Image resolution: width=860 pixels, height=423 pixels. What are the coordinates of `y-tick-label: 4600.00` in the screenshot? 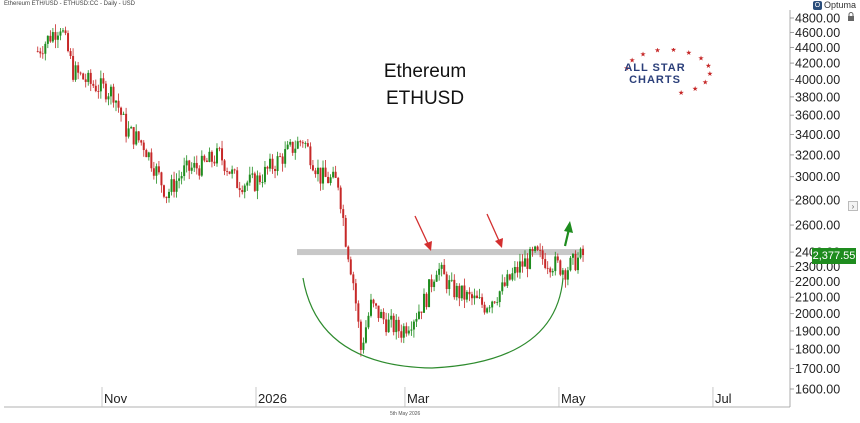 It's located at (817, 33).